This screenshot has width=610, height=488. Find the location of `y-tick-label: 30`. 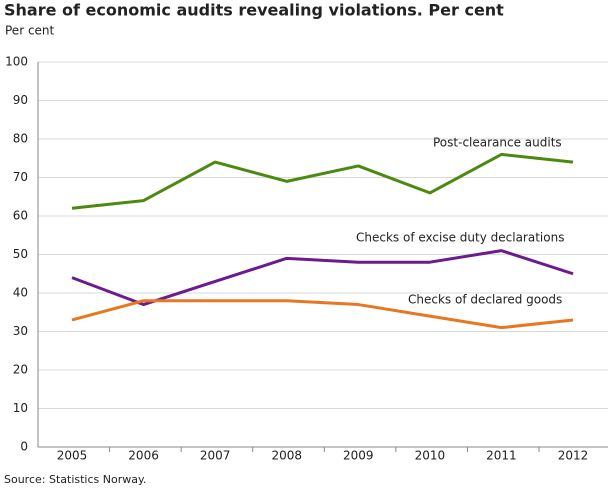

y-tick-label: 30 is located at coordinates (20, 331).